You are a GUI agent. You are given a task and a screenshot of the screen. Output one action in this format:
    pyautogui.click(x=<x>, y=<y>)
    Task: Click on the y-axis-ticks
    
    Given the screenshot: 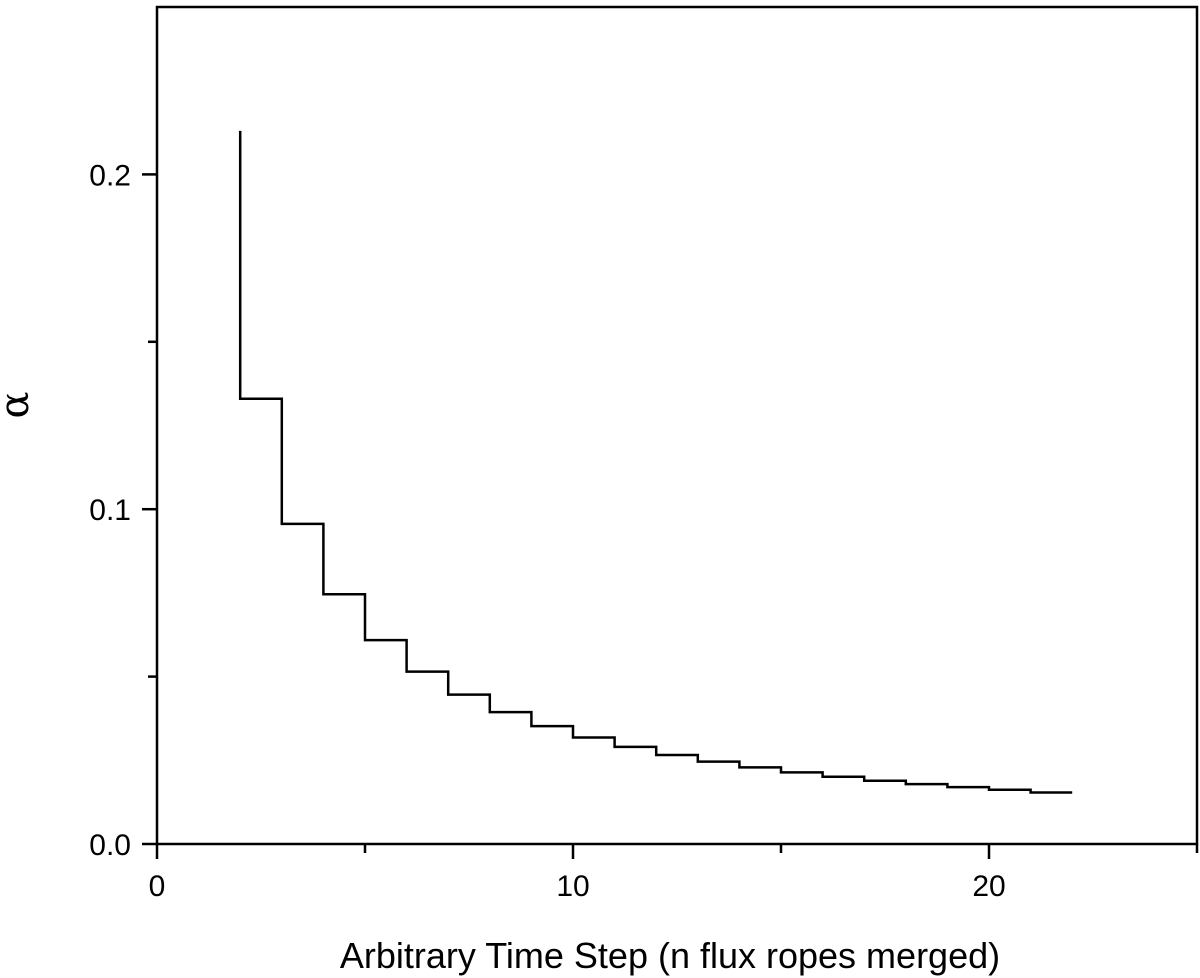 What is the action you would take?
    pyautogui.click(x=149, y=509)
    